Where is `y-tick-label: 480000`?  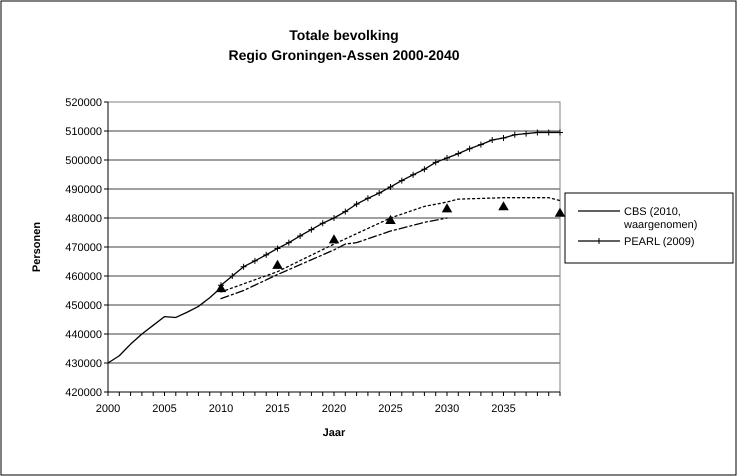
y-tick-label: 480000 is located at coordinates (83, 219).